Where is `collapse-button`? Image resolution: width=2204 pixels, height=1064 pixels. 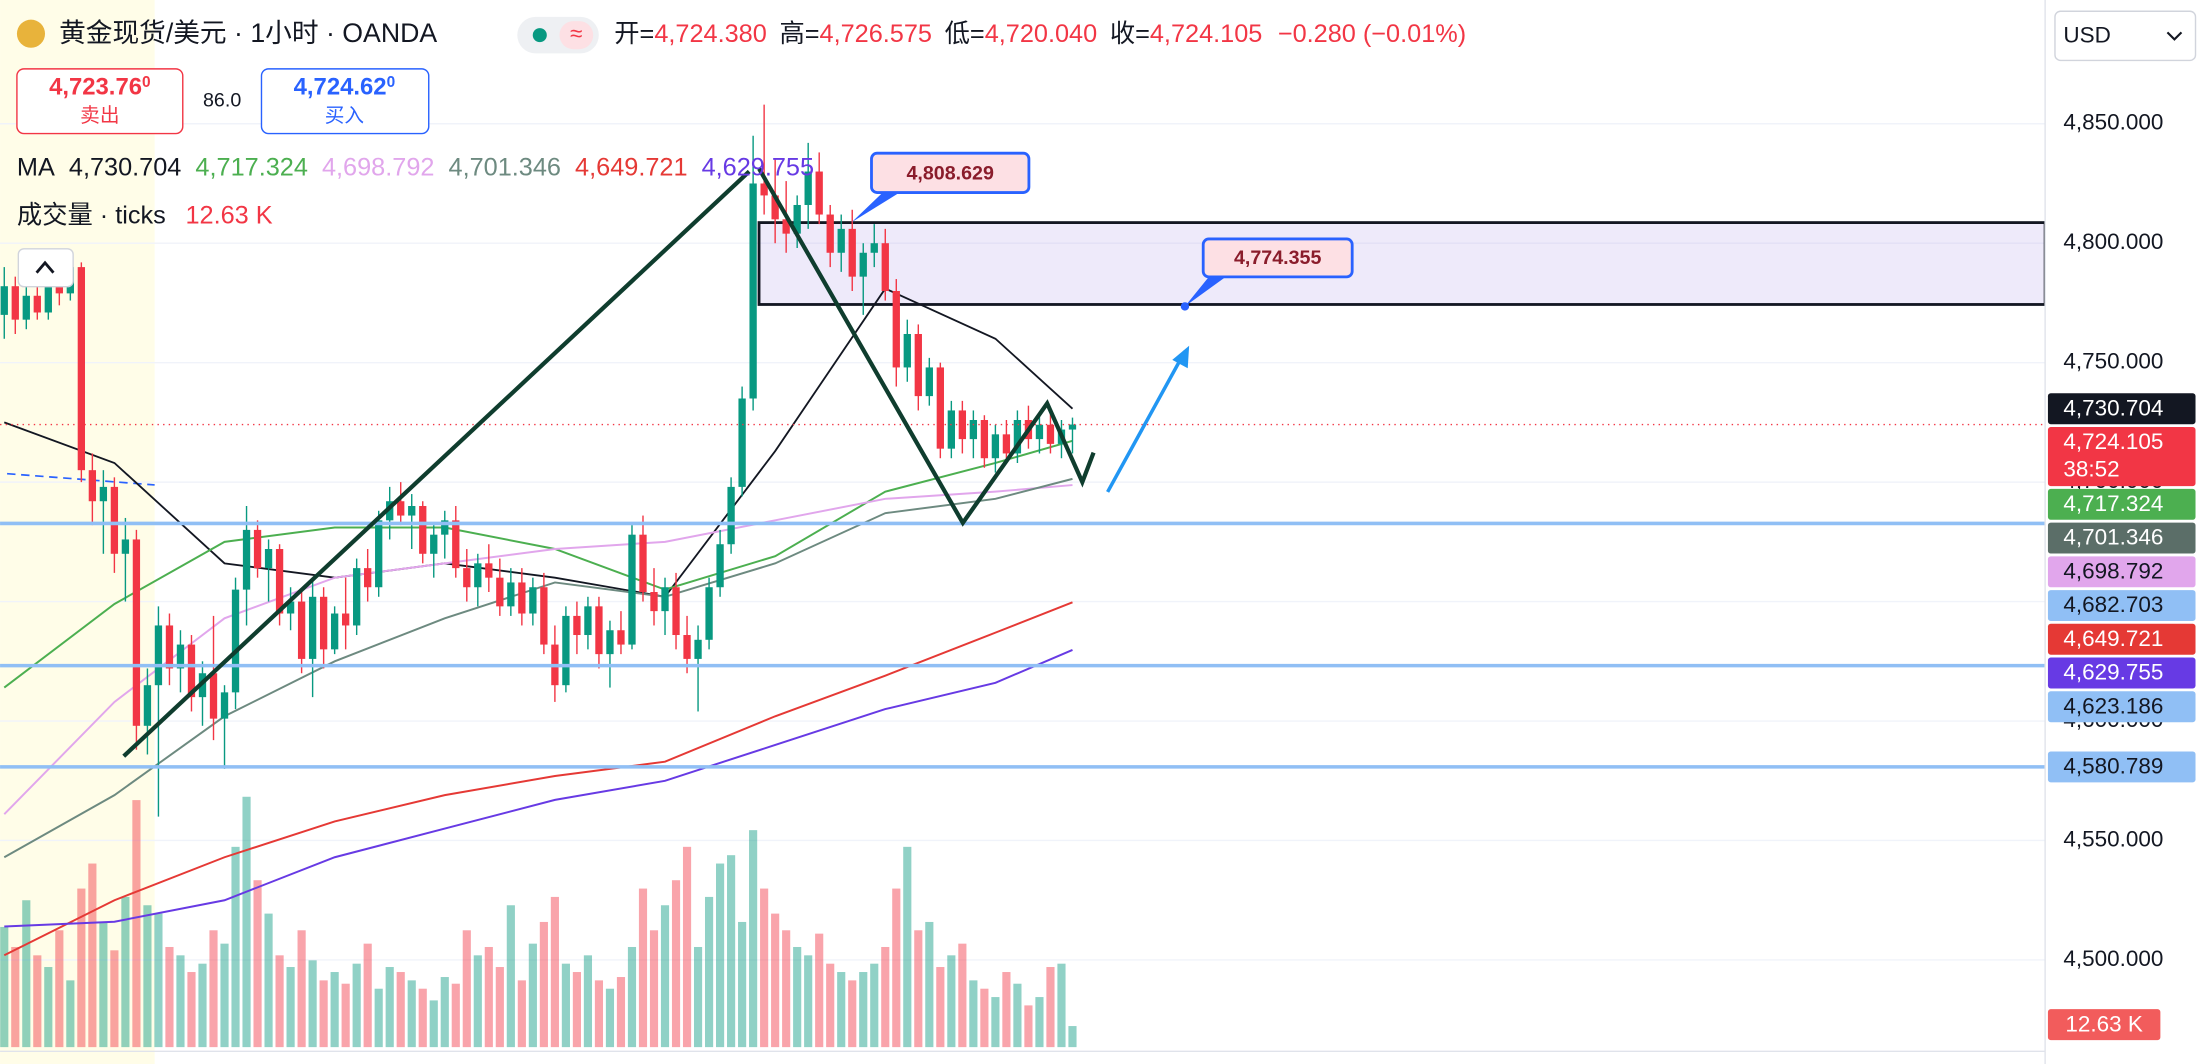 collapse-button is located at coordinates (45, 268).